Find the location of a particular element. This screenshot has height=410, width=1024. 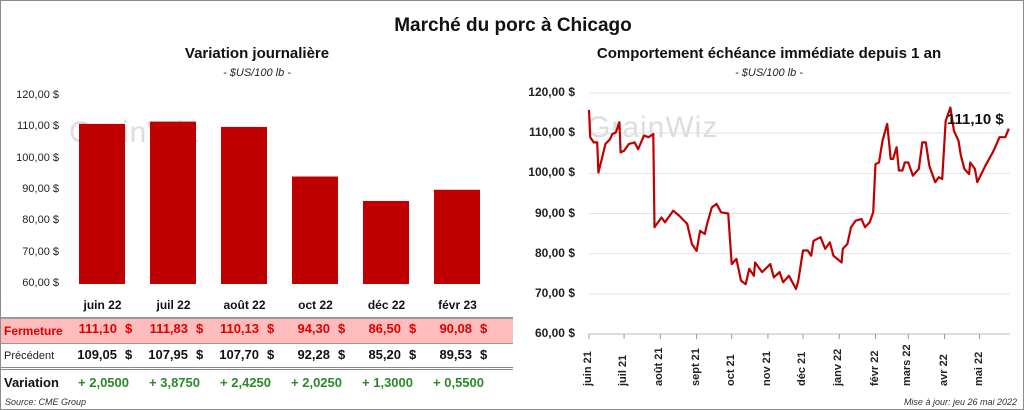

table-cell: + 1,3000 is located at coordinates (387, 382).